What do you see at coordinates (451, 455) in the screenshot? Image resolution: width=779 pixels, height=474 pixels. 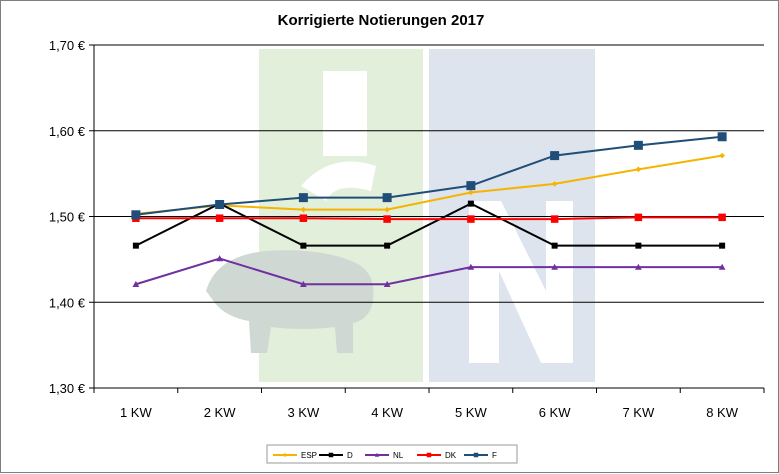 I see `legend-label-dk: DK` at bounding box center [451, 455].